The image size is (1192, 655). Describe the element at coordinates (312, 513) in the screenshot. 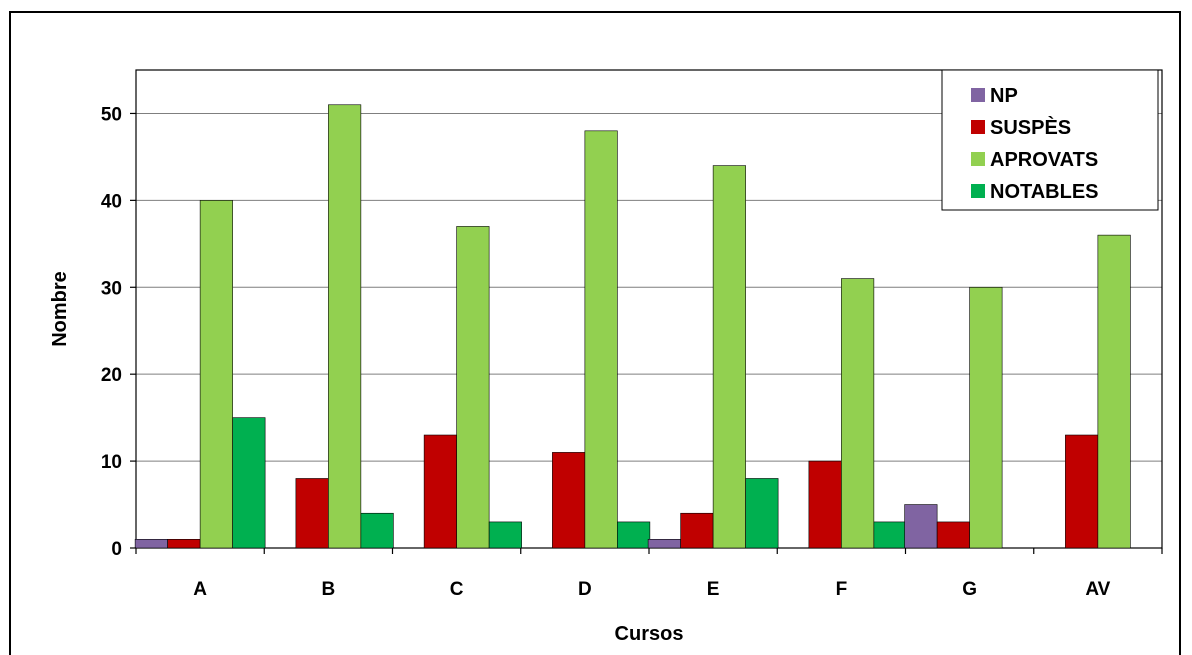

I see `bar-susp-s-b` at that location.